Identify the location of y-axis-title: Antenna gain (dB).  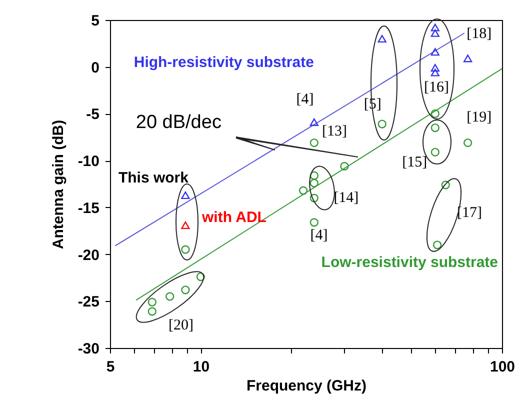
(58, 185).